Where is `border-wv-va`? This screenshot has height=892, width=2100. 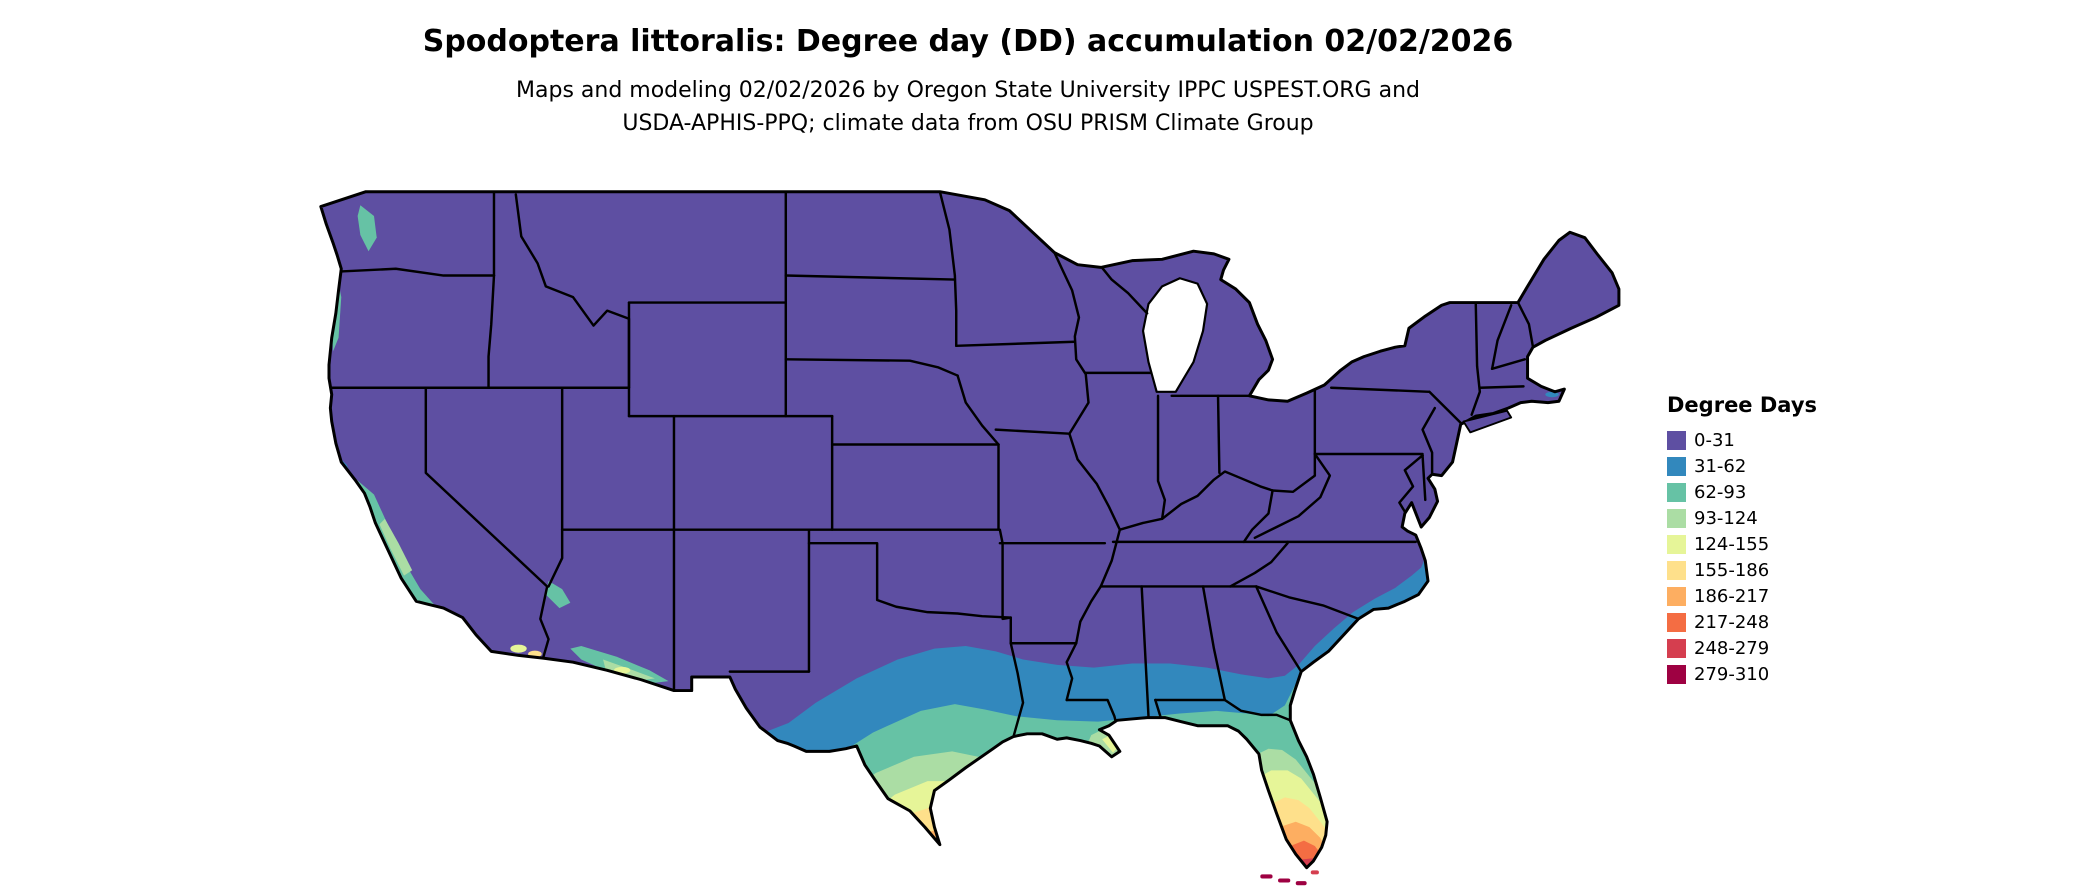
border-wv-va is located at coordinates (1292, 496).